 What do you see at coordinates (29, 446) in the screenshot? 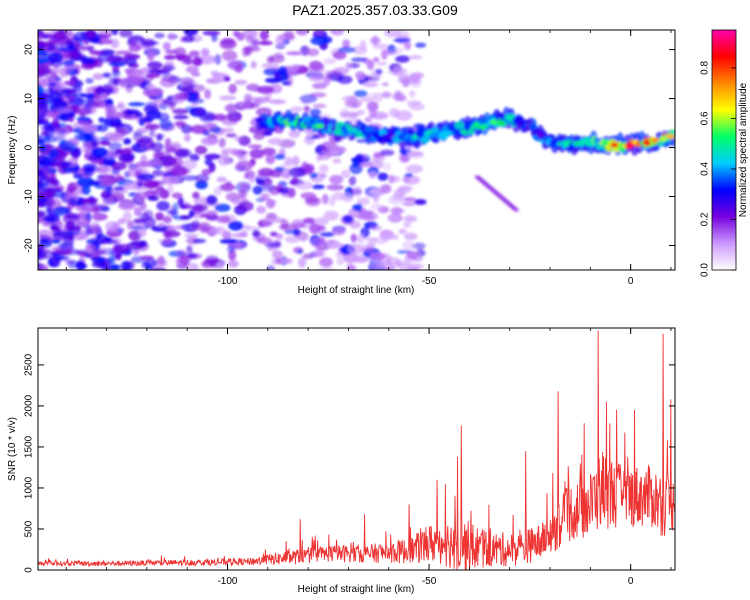
I see `y-tick-label: 1500` at bounding box center [29, 446].